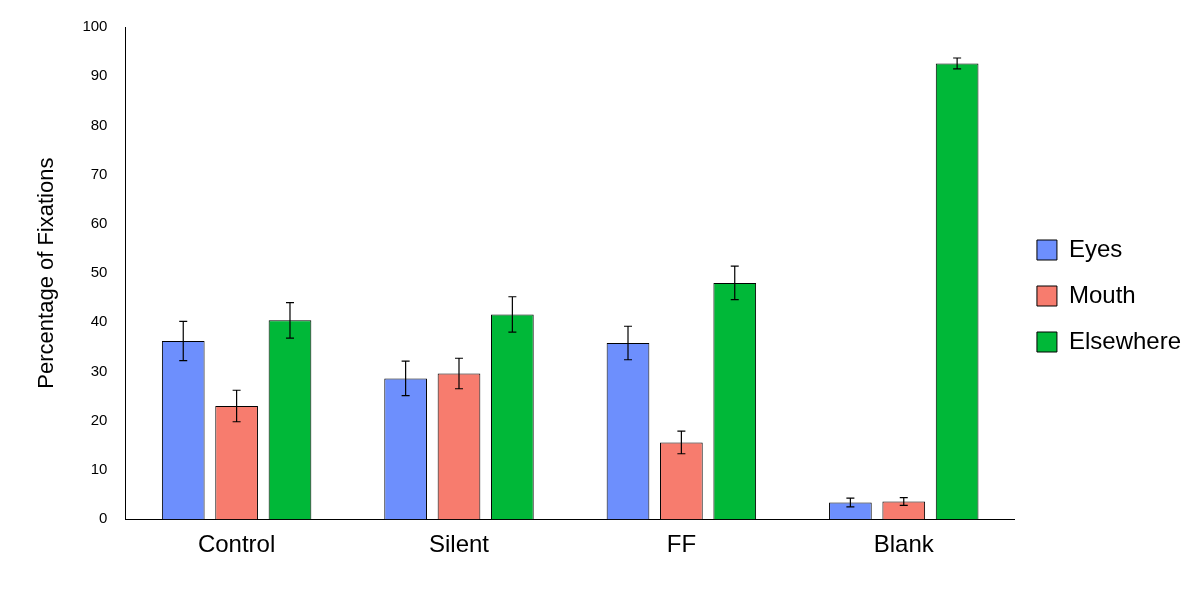 The image size is (1201, 592). What do you see at coordinates (1125, 340) in the screenshot?
I see `legend-label: Elsewhere` at bounding box center [1125, 340].